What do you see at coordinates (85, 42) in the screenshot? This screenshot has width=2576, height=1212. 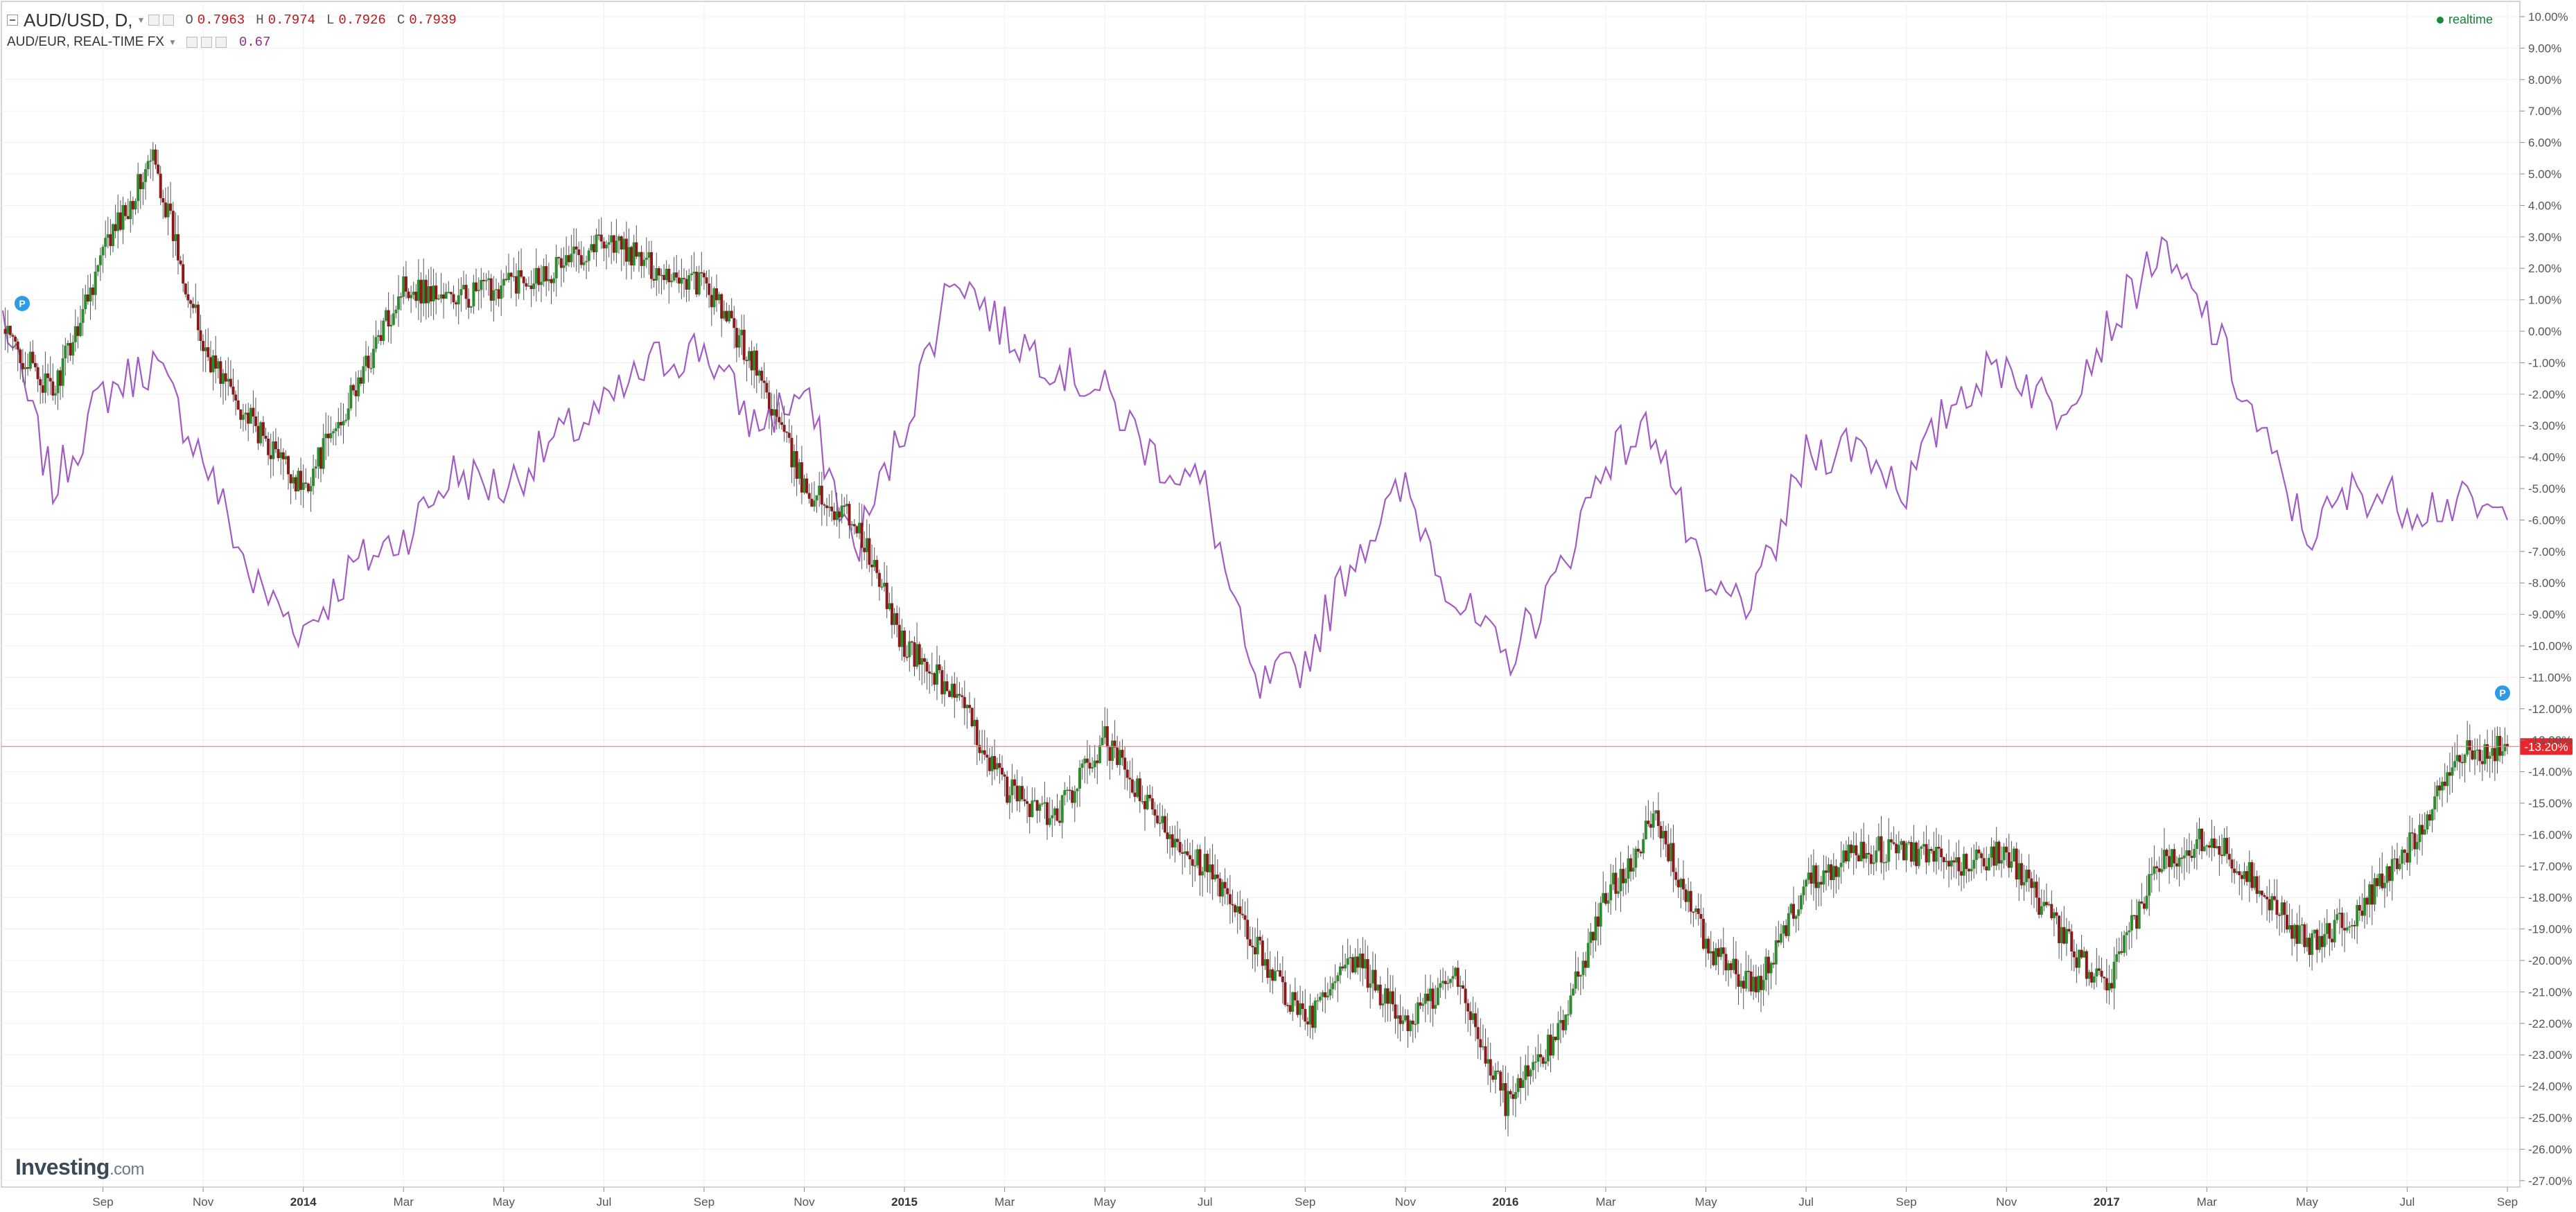 I see `compare-symbol-label: AUD/EUR, REAL-TIME FX` at bounding box center [85, 42].